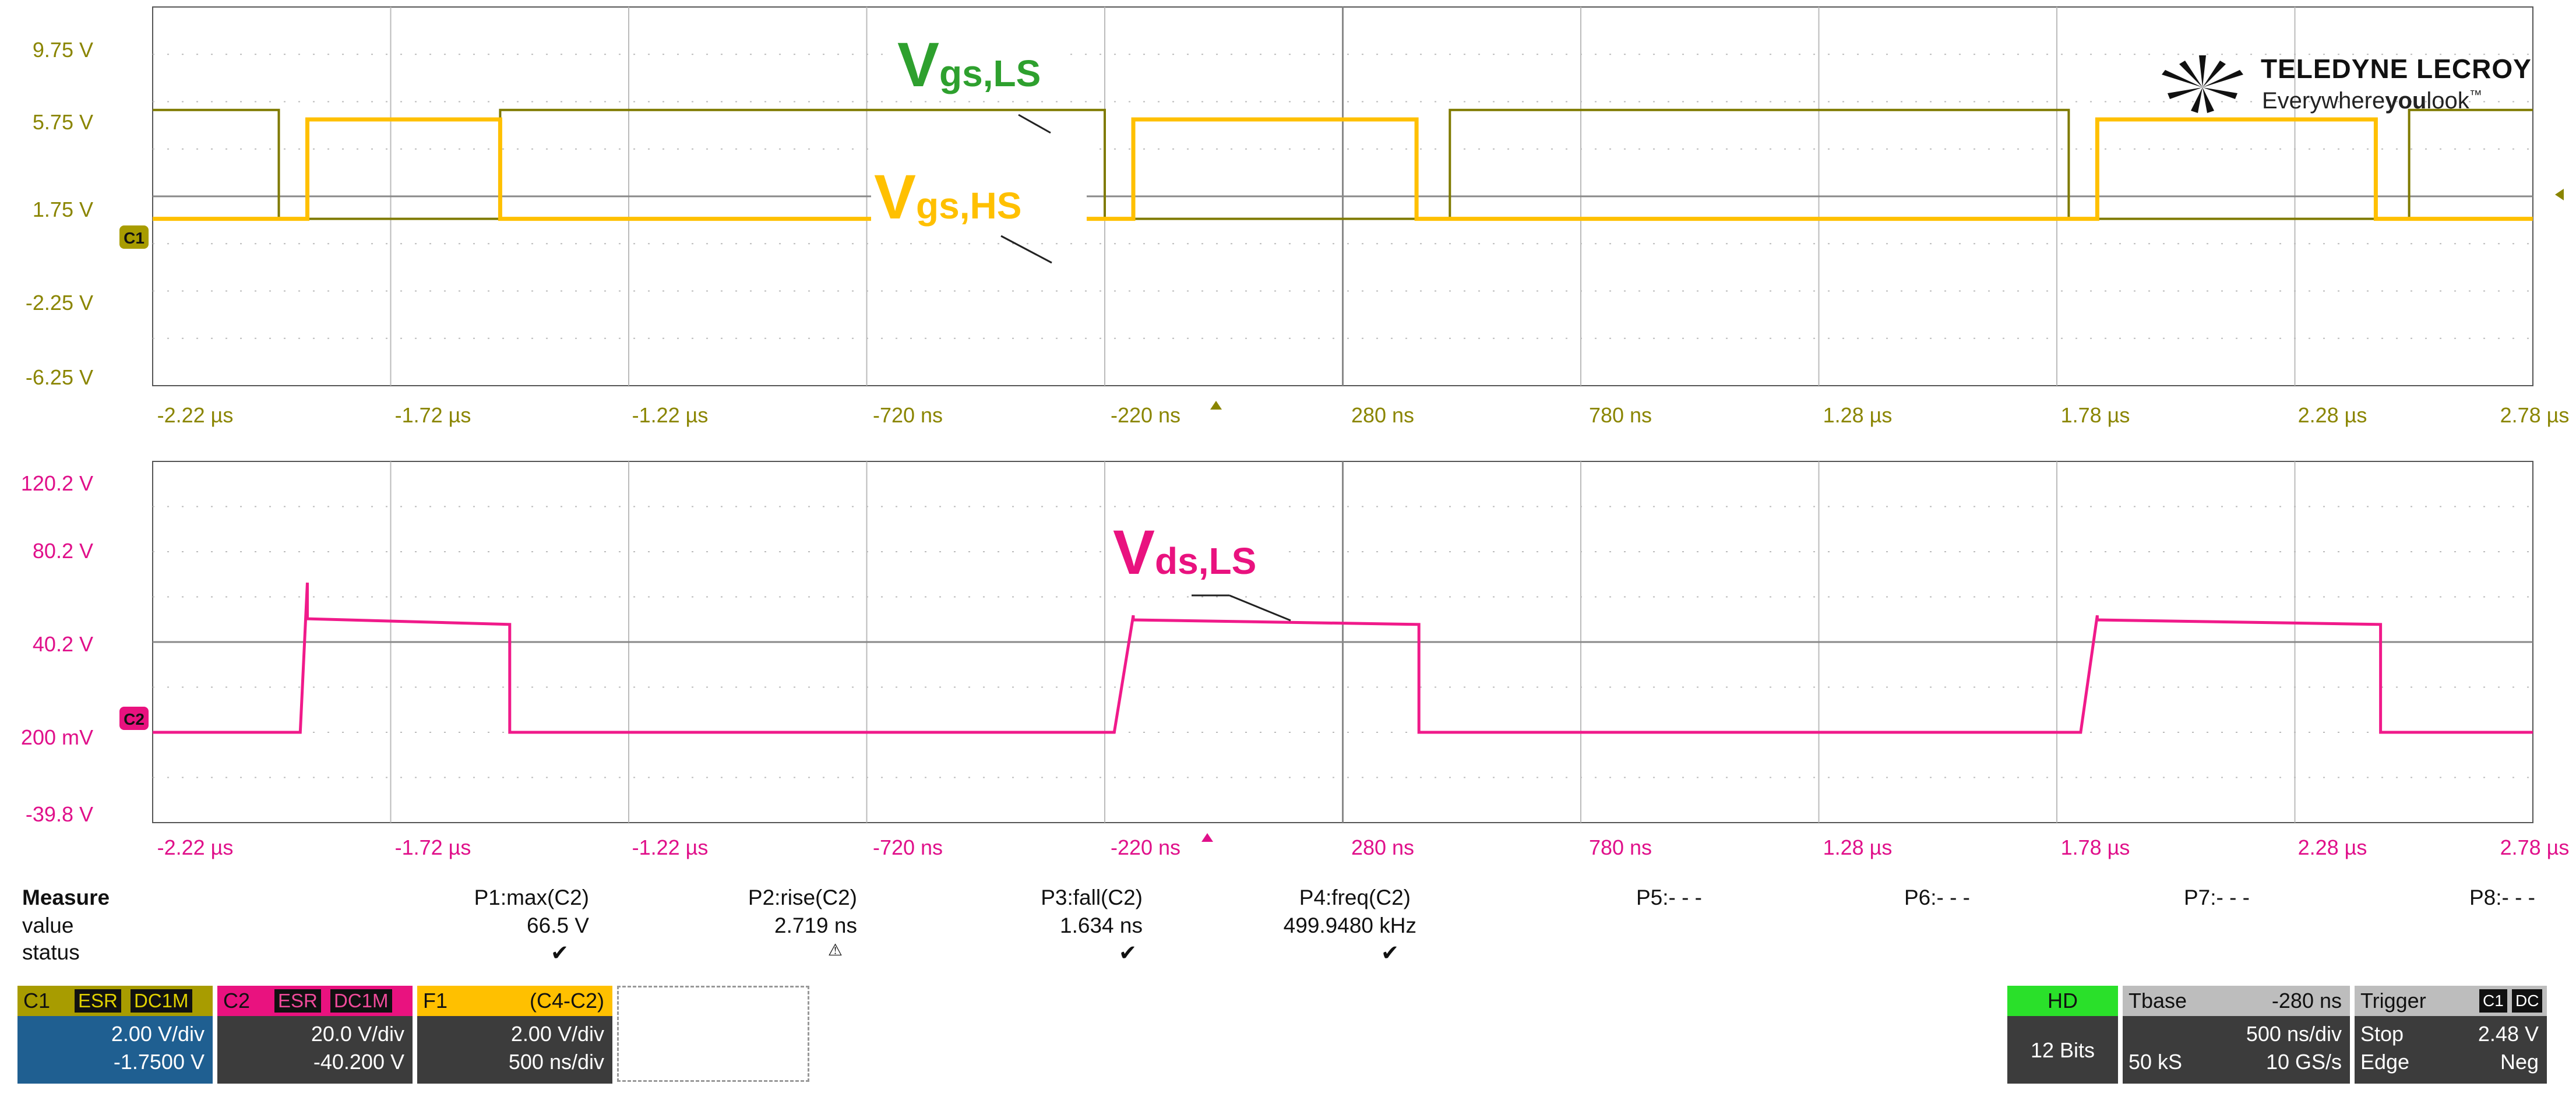  Describe the element at coordinates (63, 644) in the screenshot. I see `bottom-y-tick: 40.2 V` at that location.